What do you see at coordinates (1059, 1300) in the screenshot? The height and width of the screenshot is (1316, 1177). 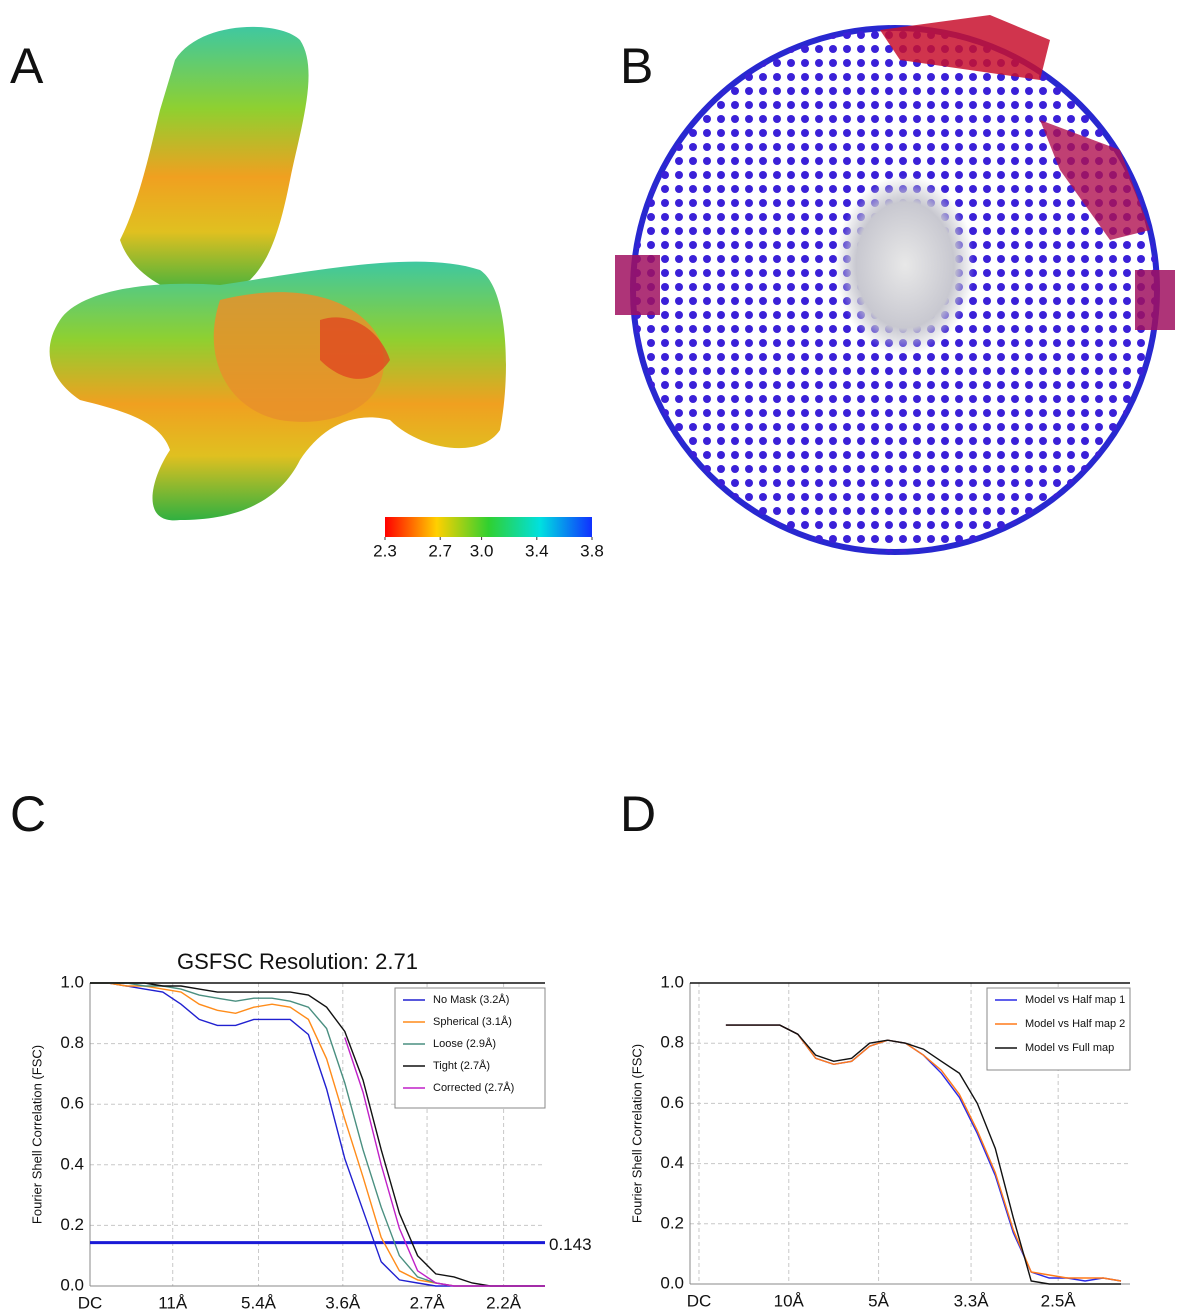 I see `x-tick-label: 2.5Å` at bounding box center [1059, 1300].